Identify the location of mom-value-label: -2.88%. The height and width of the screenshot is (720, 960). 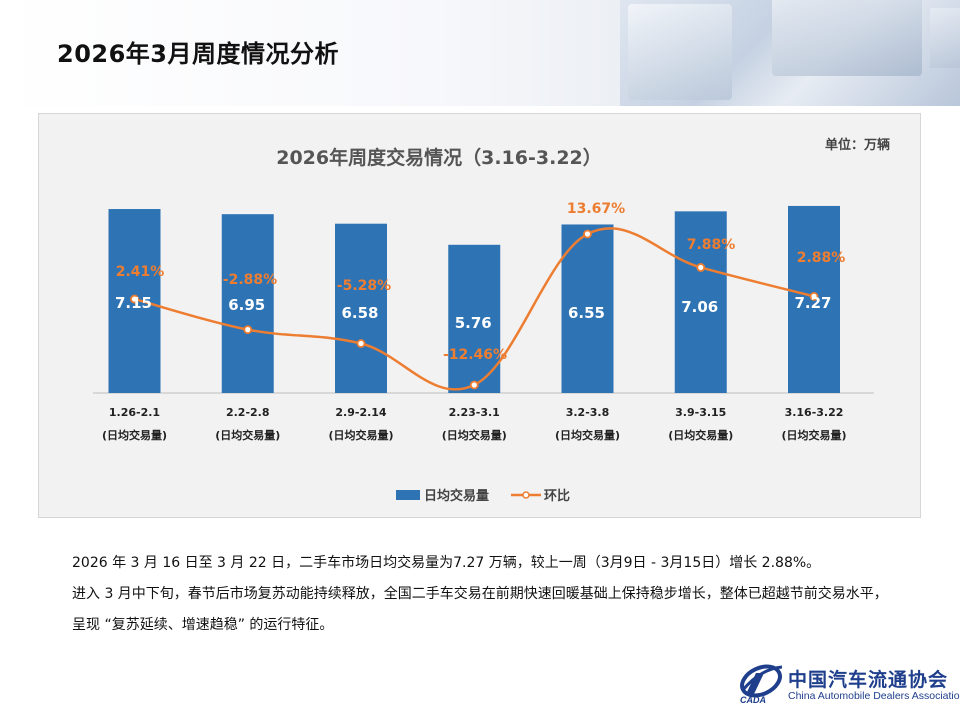
(250, 280).